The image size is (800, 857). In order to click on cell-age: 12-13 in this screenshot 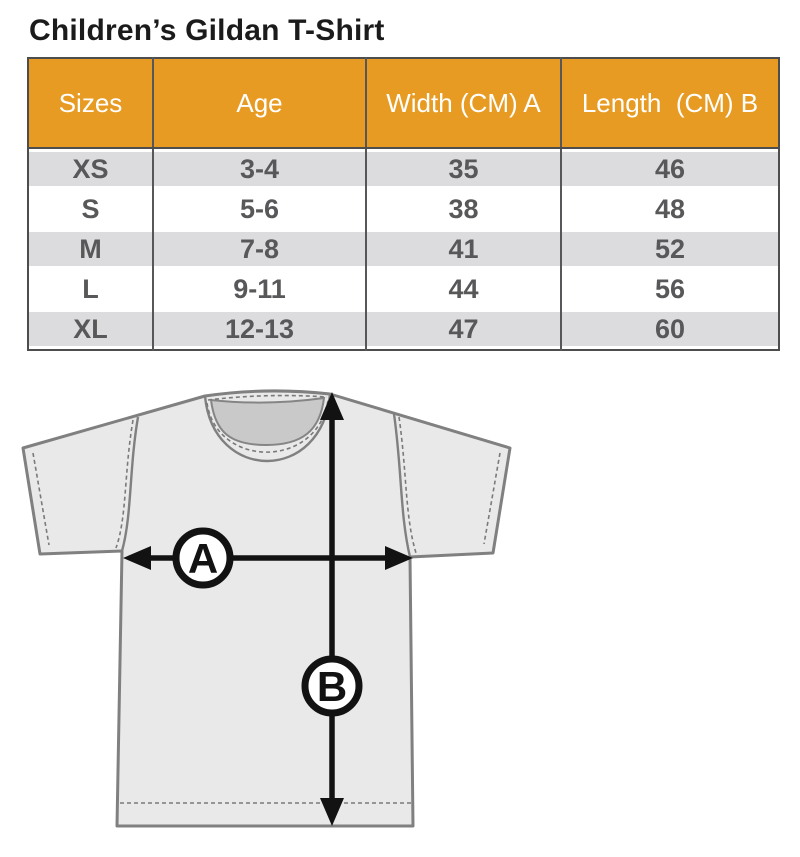, I will do `click(259, 329)`.